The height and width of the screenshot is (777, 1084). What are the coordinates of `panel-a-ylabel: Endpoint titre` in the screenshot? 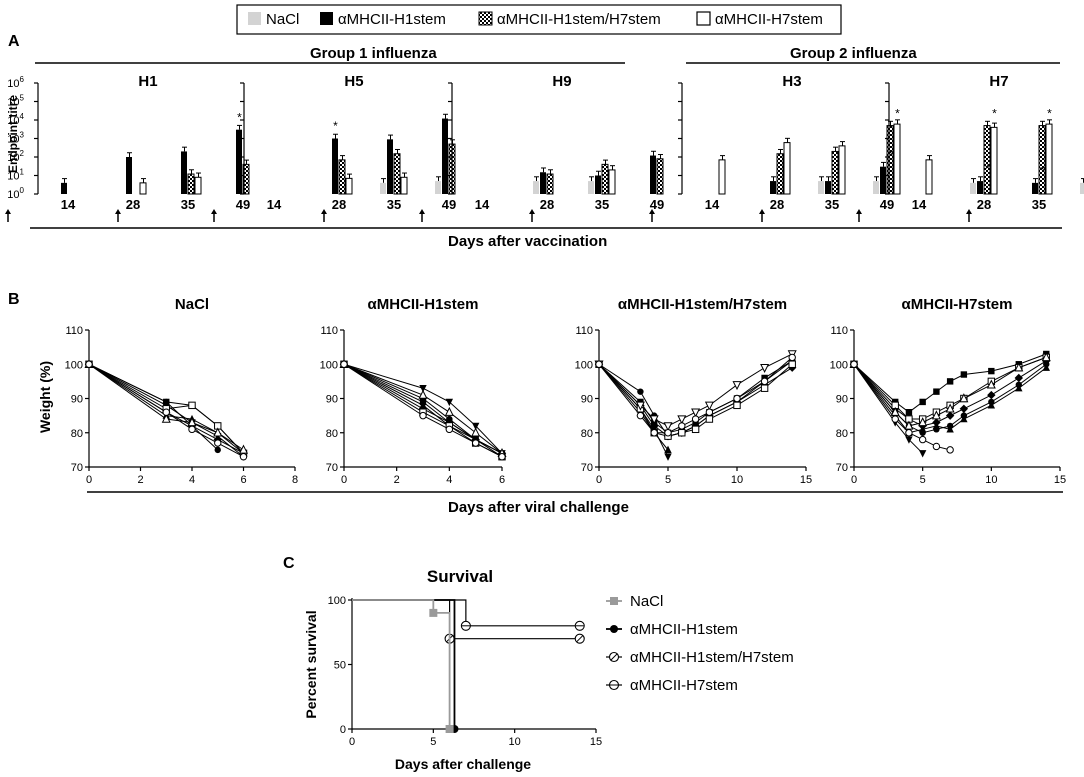 It's located at (13, 134).